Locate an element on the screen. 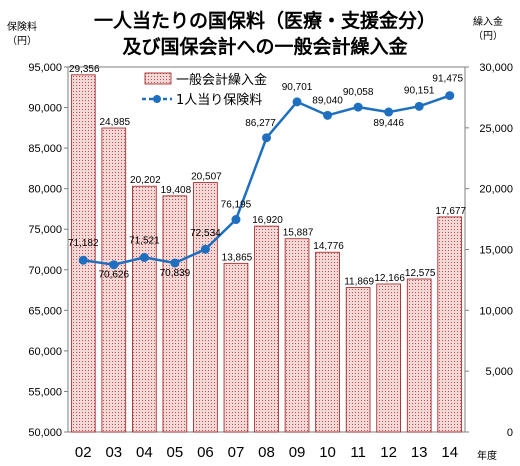  x-axis: 02 03 04 05 06 07 08 09 10 11 12 13 14 is located at coordinates (266, 452).